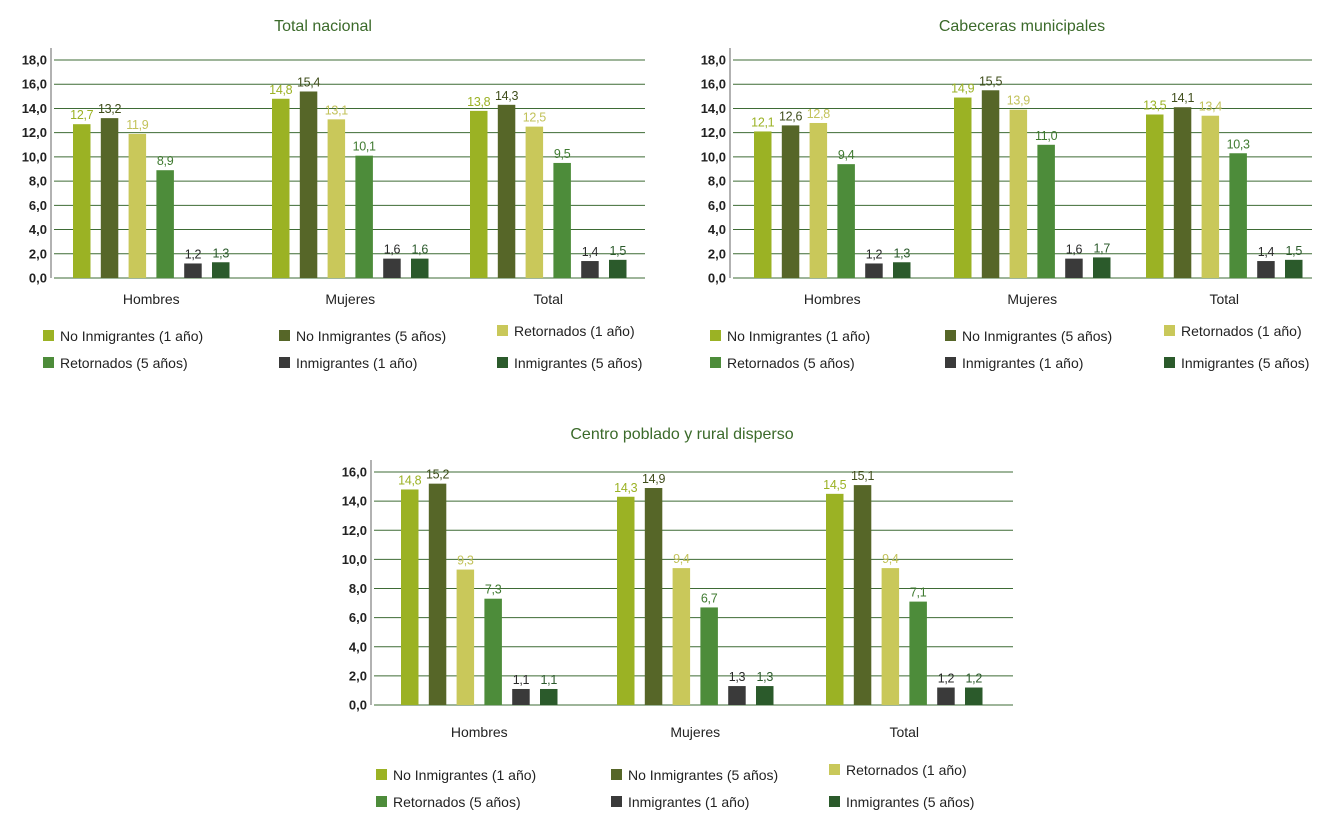 The image size is (1320, 822). Describe the element at coordinates (364, 147) in the screenshot. I see `data-label: 10,1` at that location.